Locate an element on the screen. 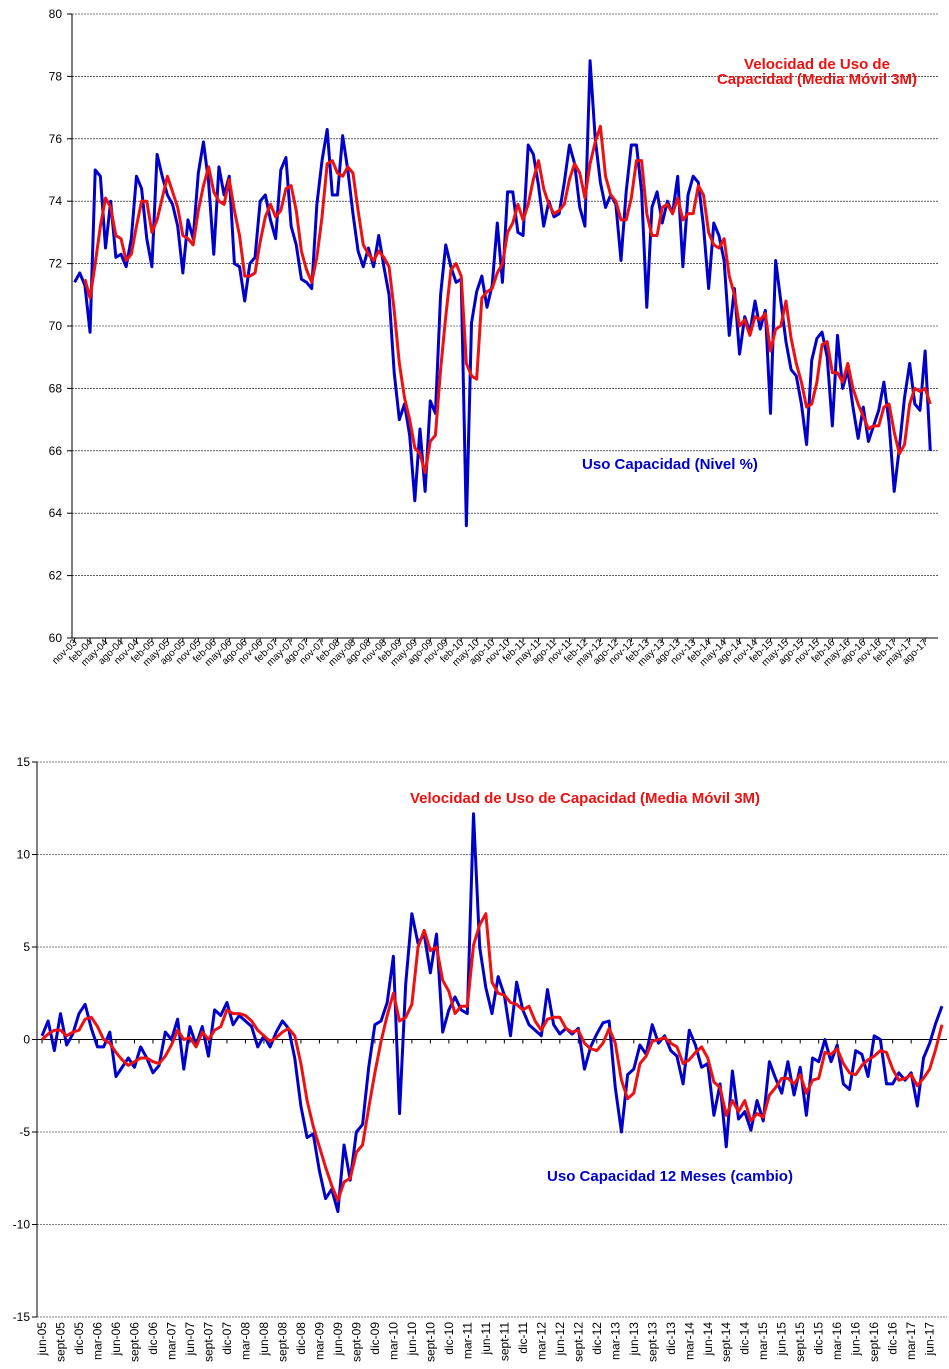  y-tick-label: 15 is located at coordinates (24, 762).